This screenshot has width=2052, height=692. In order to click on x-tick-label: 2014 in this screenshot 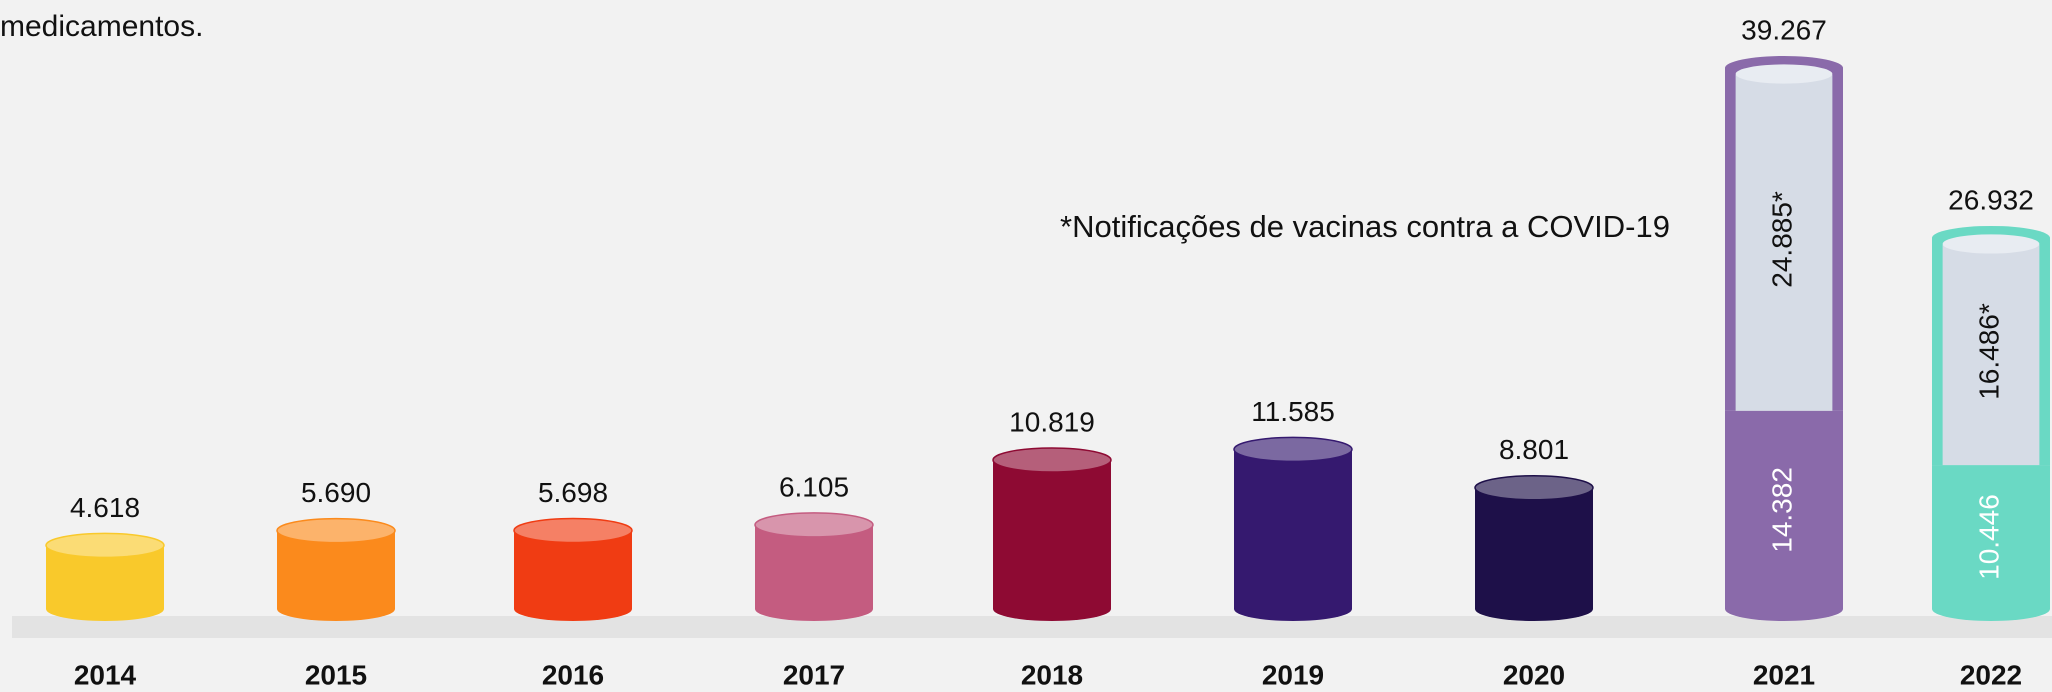, I will do `click(105, 674)`.